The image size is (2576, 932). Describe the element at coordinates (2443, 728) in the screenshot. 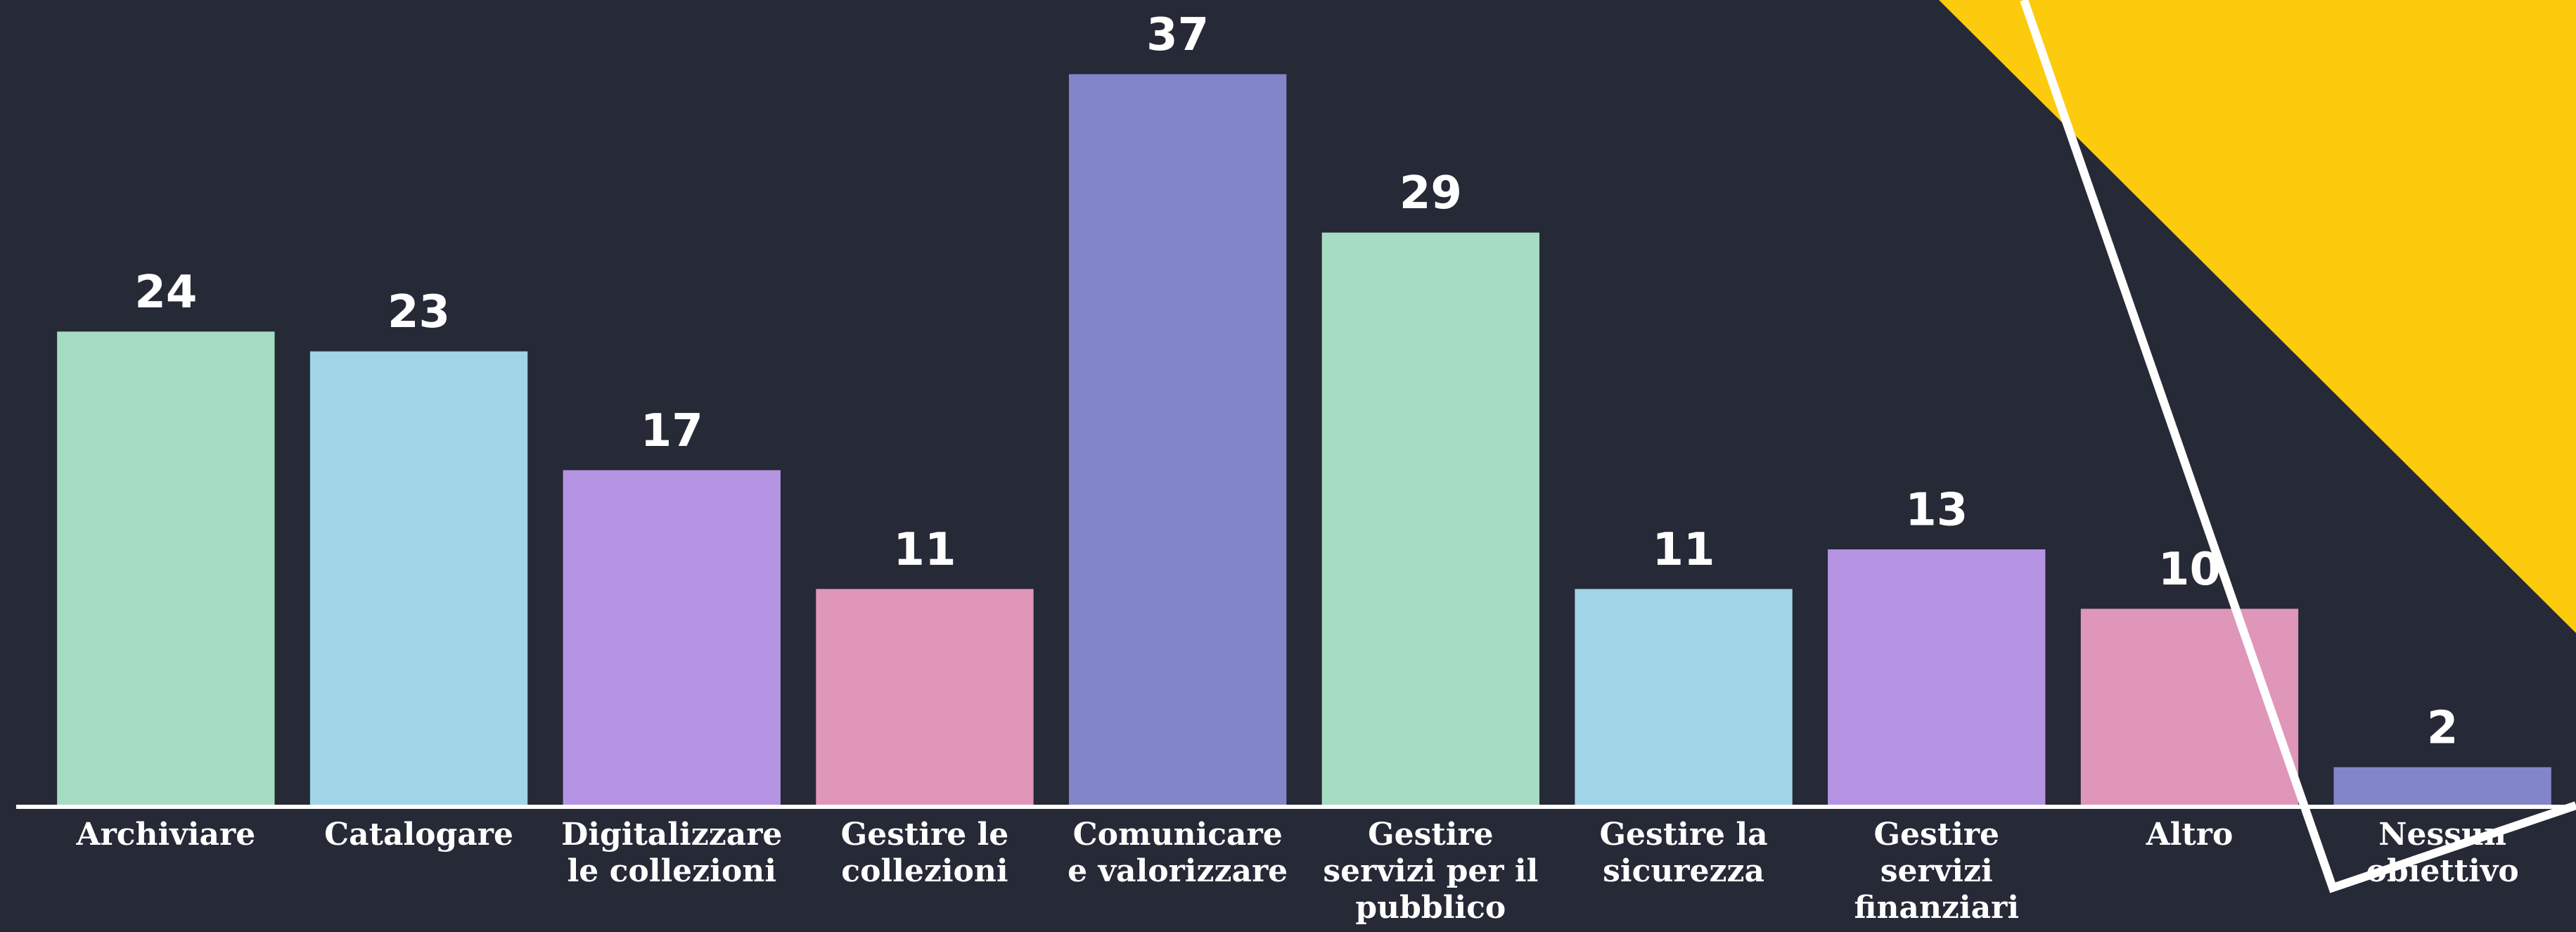

I see `value-label: 2` at that location.